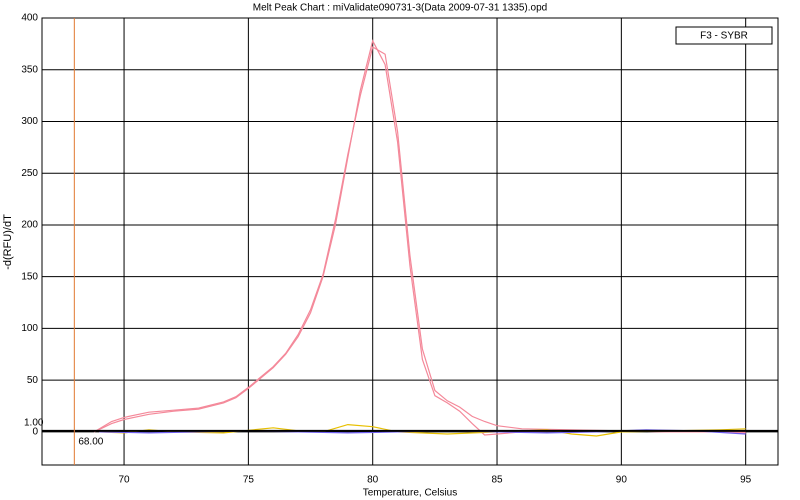  What do you see at coordinates (90, 441) in the screenshot?
I see `marker-label: 68.00` at bounding box center [90, 441].